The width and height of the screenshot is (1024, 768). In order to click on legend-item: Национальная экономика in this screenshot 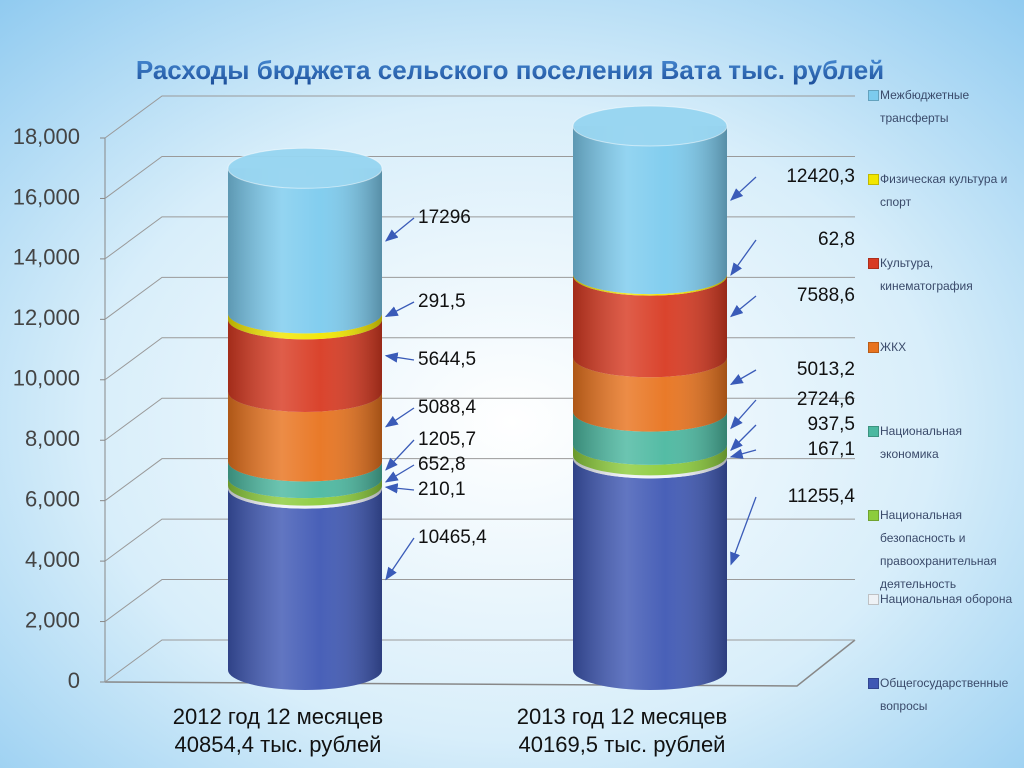, I will do `click(941, 443)`.